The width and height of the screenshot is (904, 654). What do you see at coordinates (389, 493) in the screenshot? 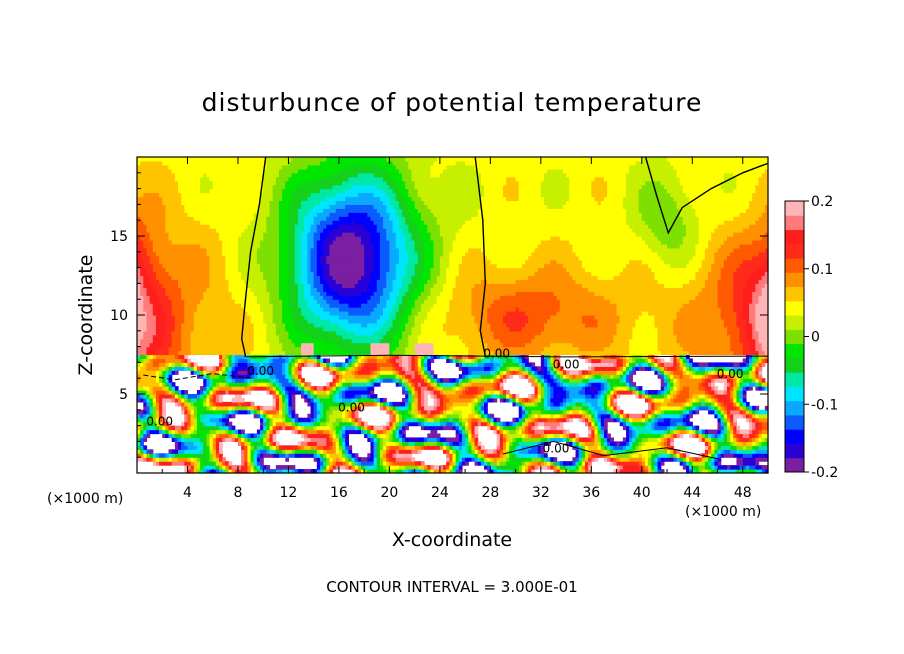
I see `x-tick-label: 20` at bounding box center [389, 493].